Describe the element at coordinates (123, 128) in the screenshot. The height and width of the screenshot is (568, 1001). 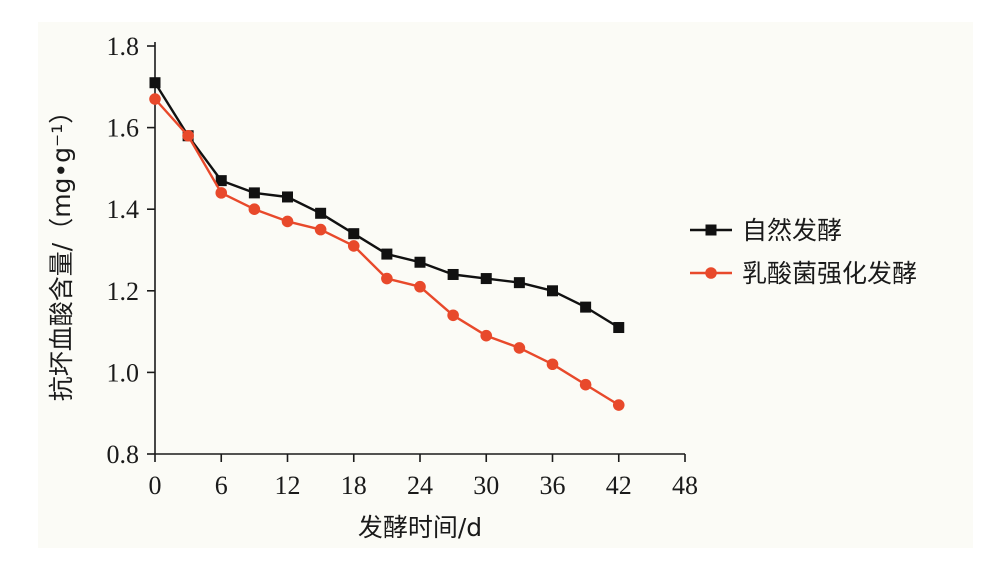
I see `y-tick-label: 1.6` at that location.